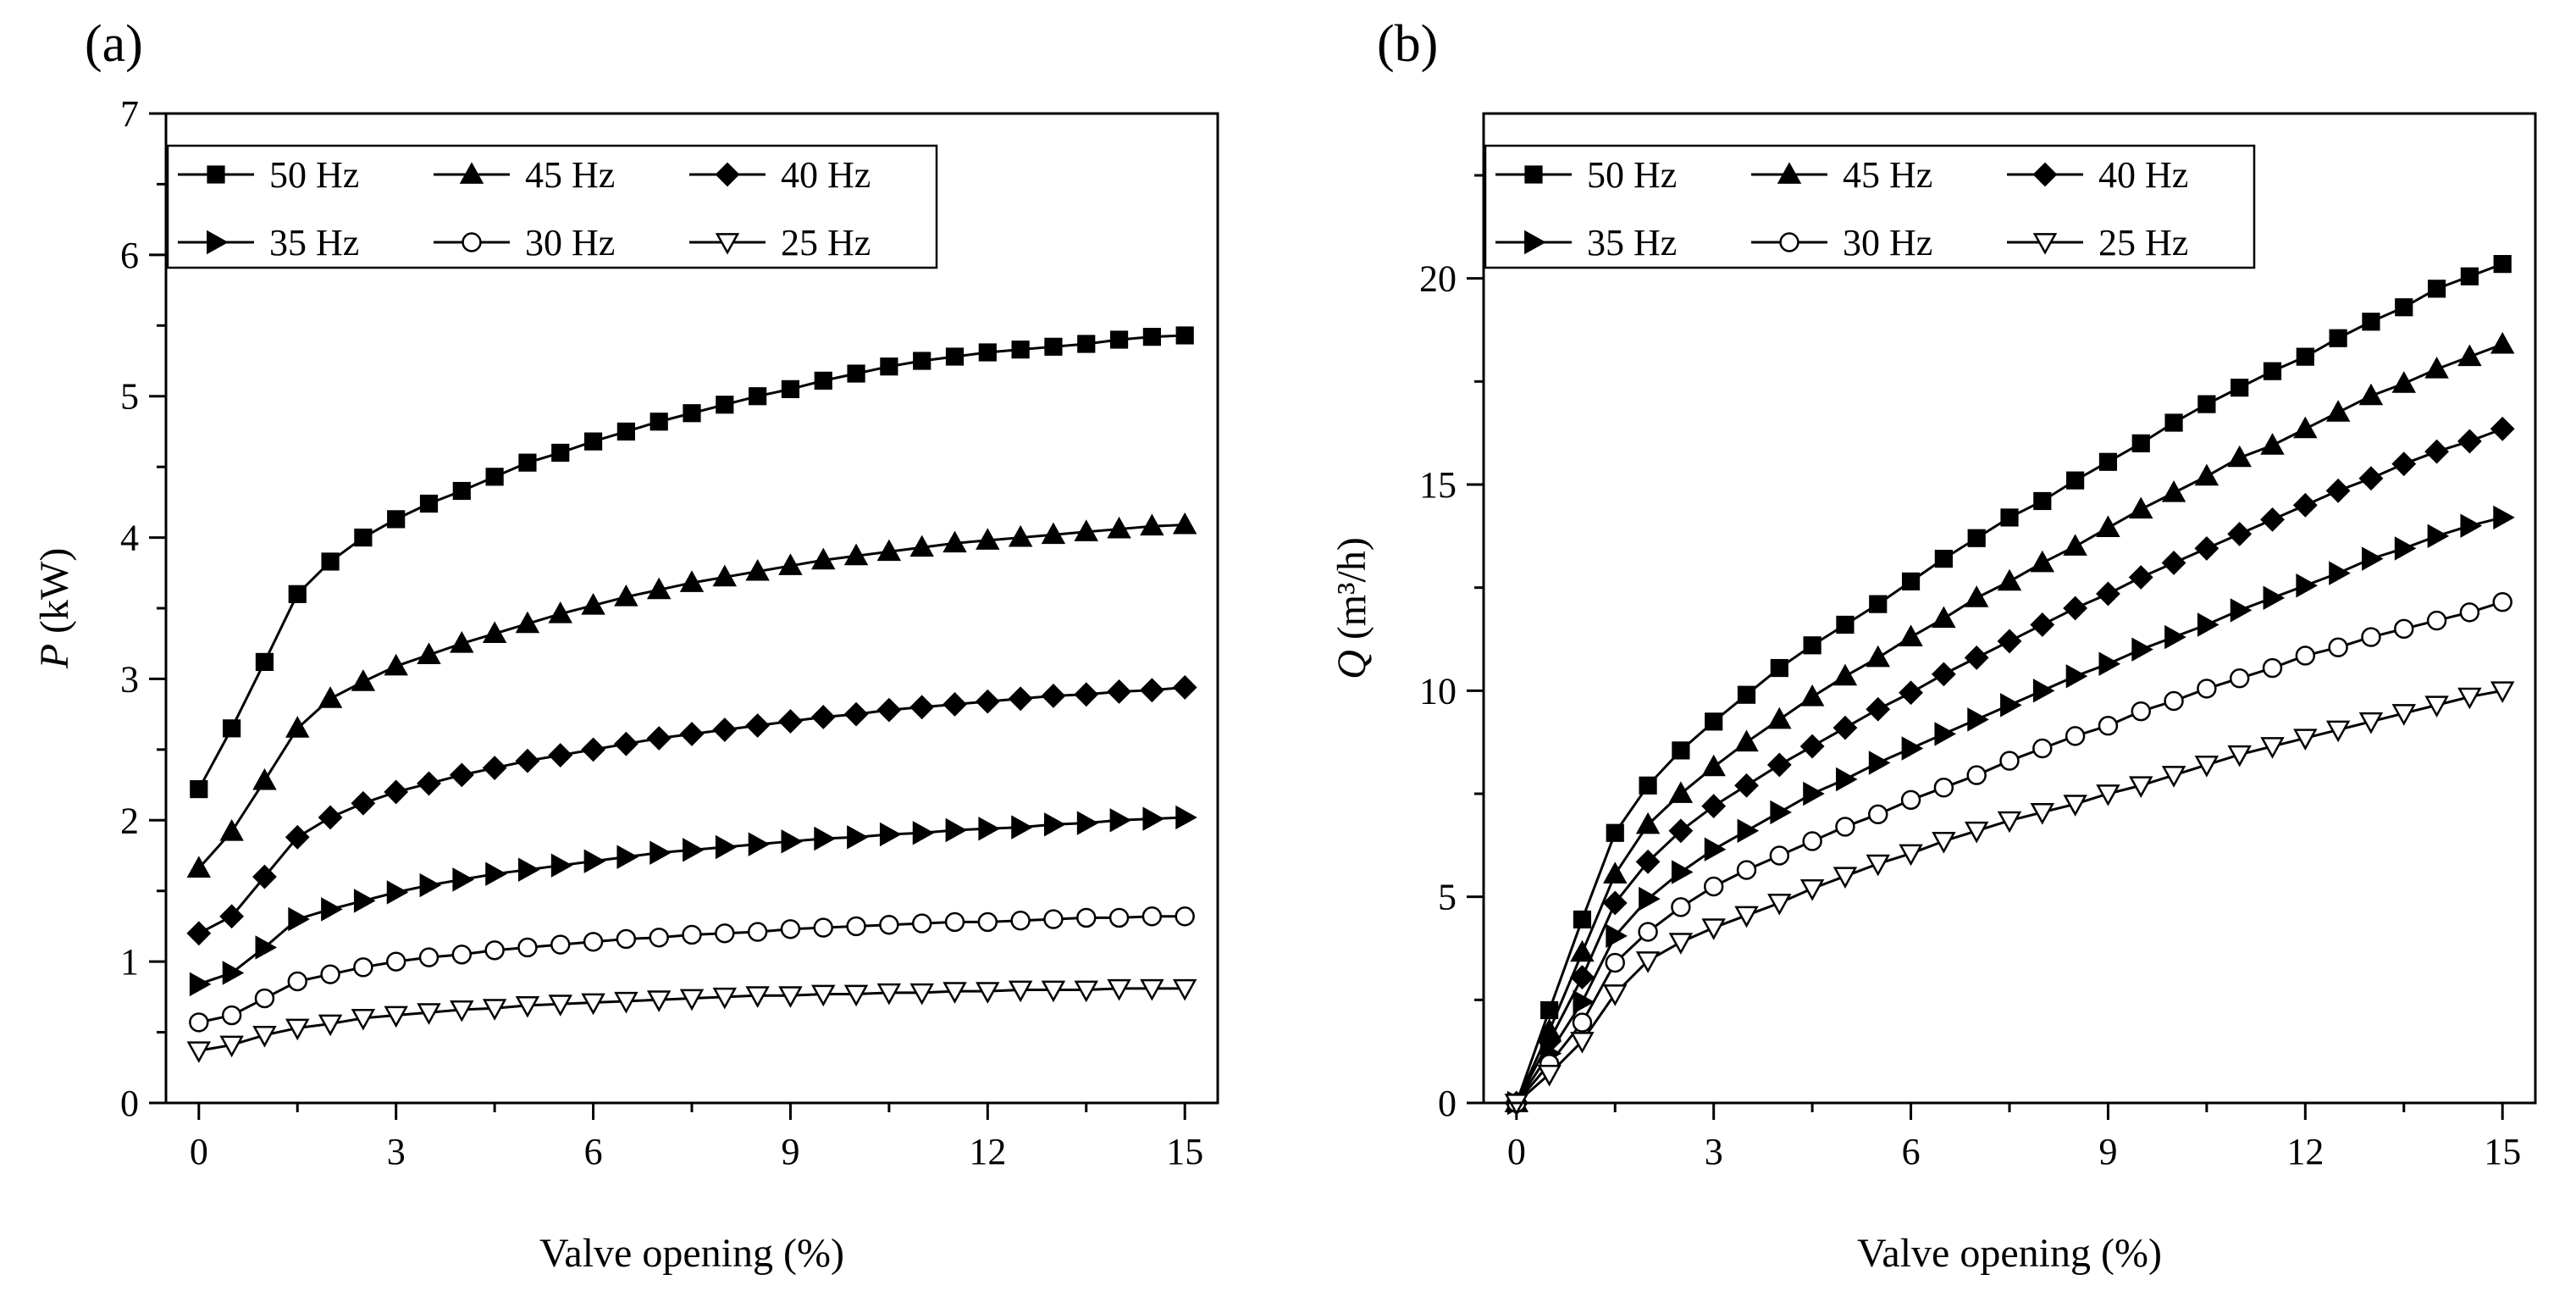 This screenshot has width=2576, height=1291. Describe the element at coordinates (1351, 664) in the screenshot. I see `b-y-axis-symbol: Q` at that location.